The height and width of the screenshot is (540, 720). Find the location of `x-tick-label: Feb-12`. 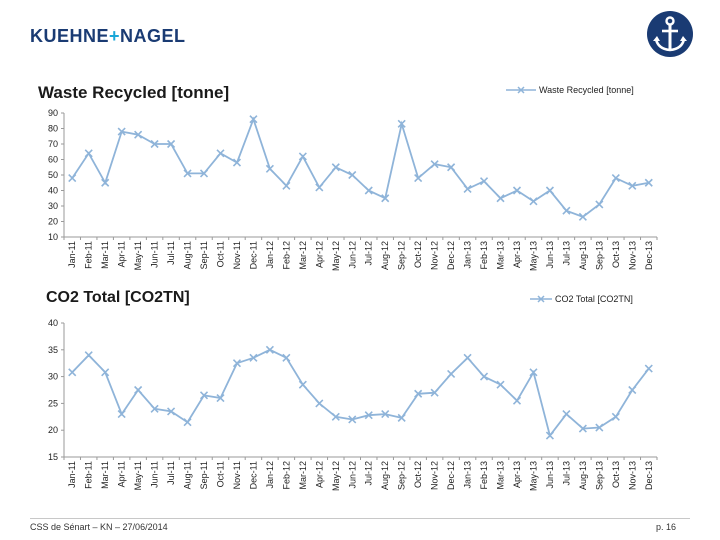

x-tick-label: Feb-12 is located at coordinates (286, 475).